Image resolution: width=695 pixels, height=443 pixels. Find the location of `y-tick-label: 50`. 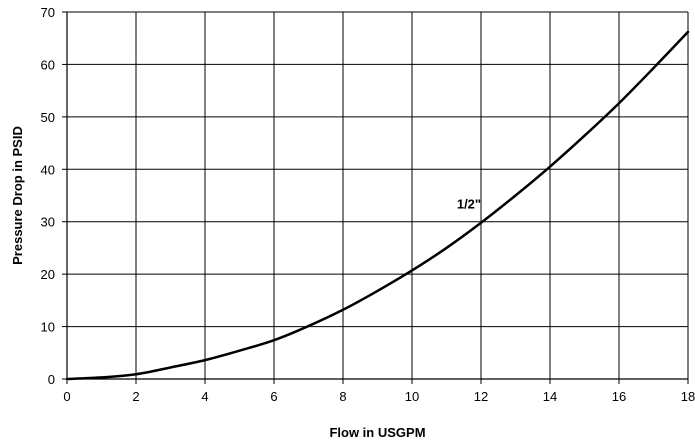

y-tick-label: 50 is located at coordinates (48, 117).